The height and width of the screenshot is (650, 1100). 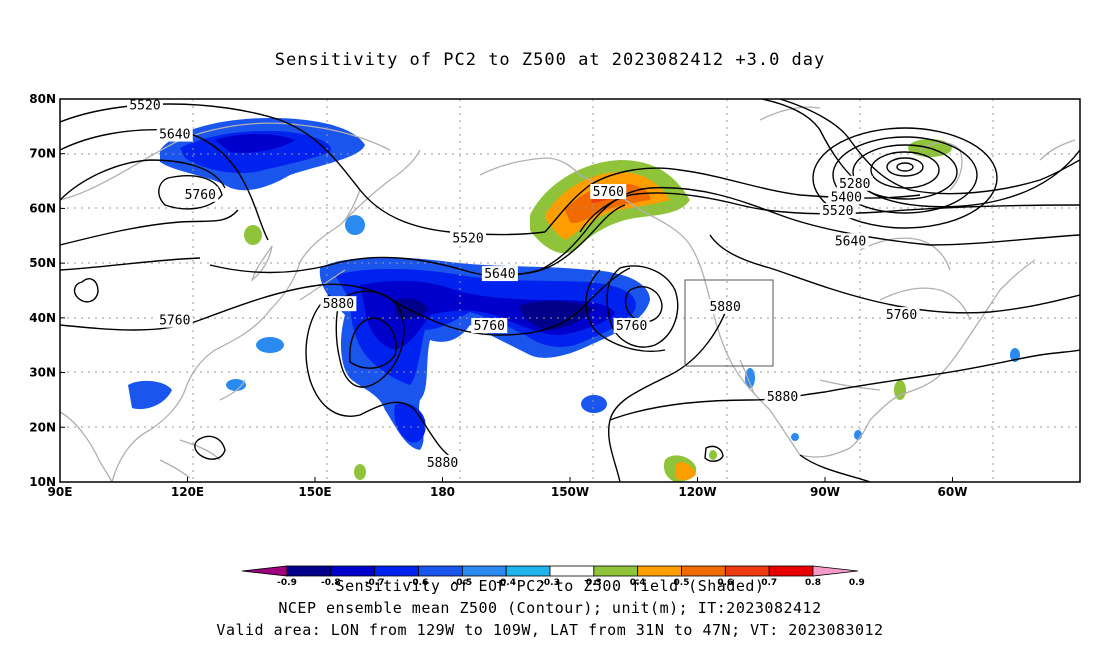 I want to click on lat-tick-label: 20N, so click(x=42, y=427).